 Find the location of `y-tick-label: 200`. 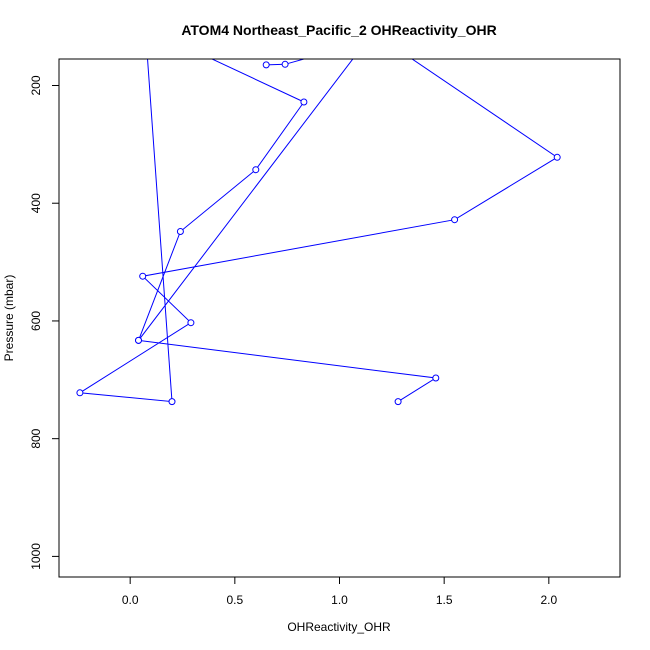

y-tick-label: 200 is located at coordinates (36, 85).